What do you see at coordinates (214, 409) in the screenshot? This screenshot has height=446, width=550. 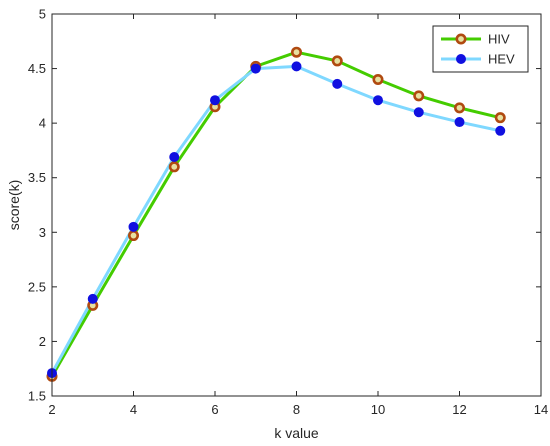 I see `x-tick-label: 6` at bounding box center [214, 409].